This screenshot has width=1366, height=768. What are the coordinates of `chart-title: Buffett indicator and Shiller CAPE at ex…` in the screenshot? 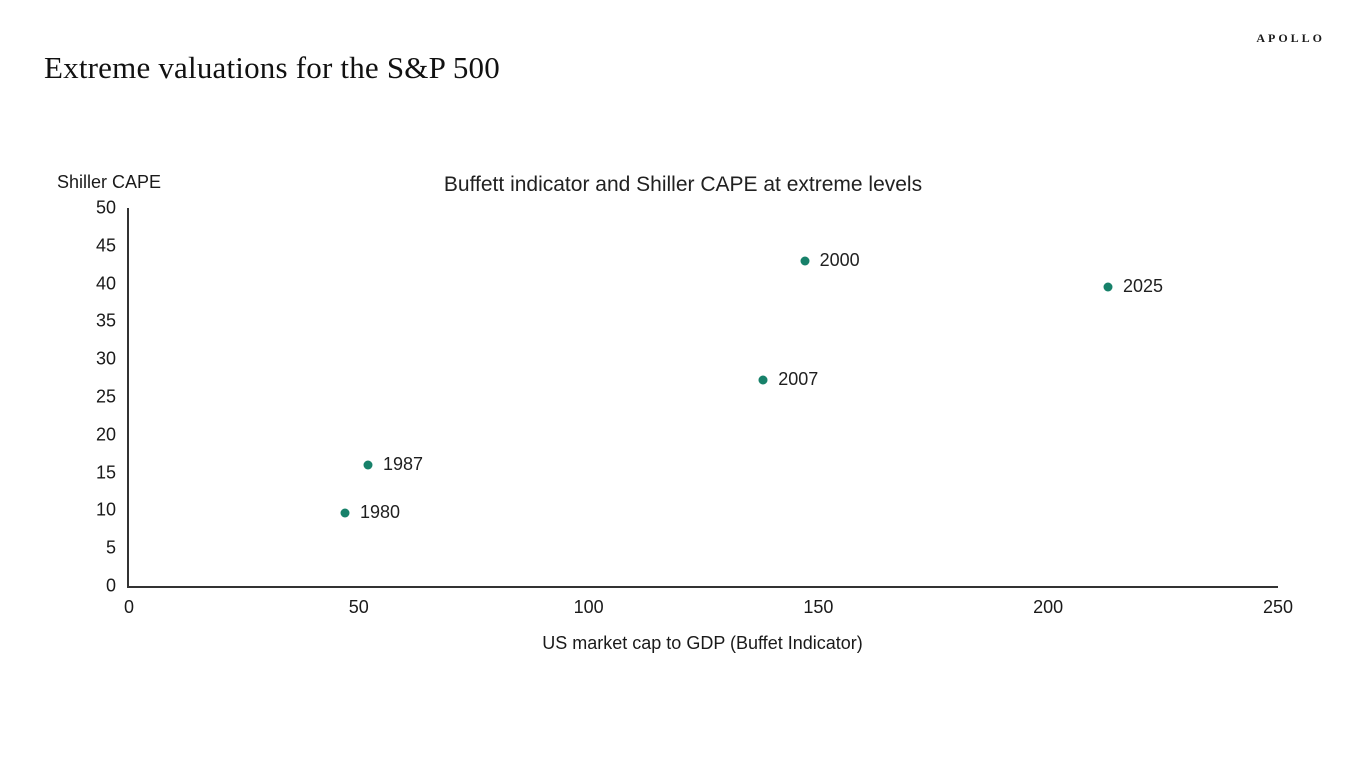 It's located at (683, 184).